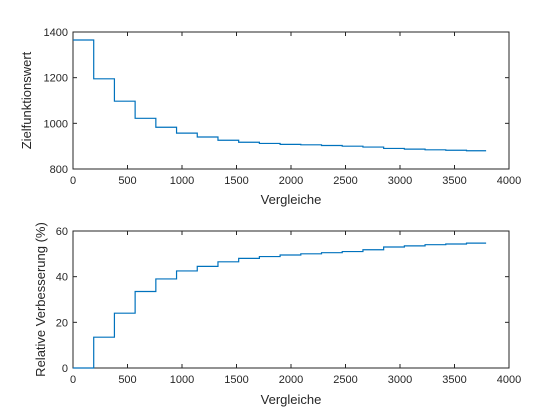  I want to click on y-tick-label: 40, so click(62, 278).